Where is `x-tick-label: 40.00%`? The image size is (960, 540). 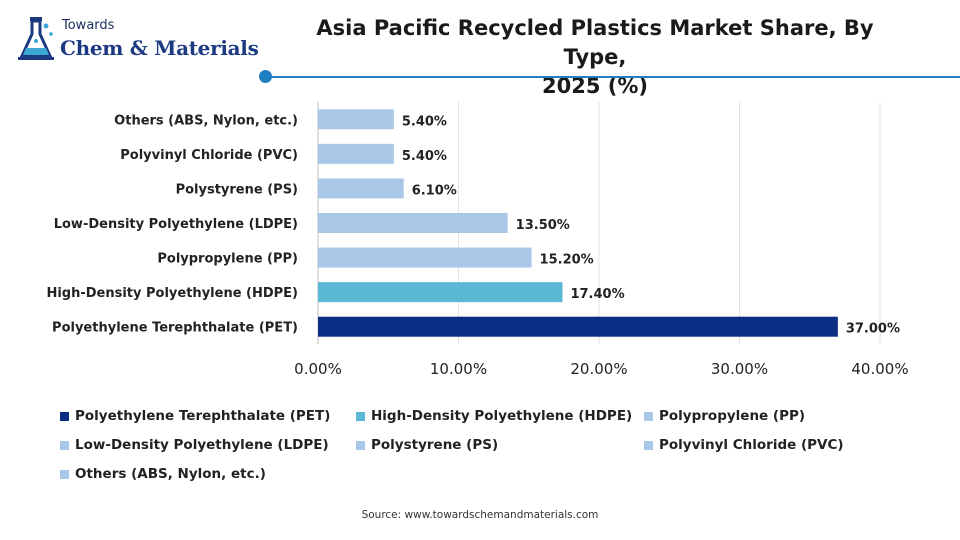
x-tick-label: 40.00% is located at coordinates (879, 369).